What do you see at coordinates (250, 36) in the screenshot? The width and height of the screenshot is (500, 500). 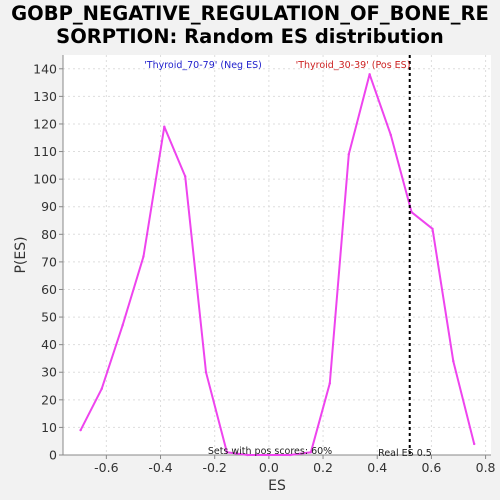 I see `chart-title-line-2: SORPTION: Random ES distribution` at bounding box center [250, 36].